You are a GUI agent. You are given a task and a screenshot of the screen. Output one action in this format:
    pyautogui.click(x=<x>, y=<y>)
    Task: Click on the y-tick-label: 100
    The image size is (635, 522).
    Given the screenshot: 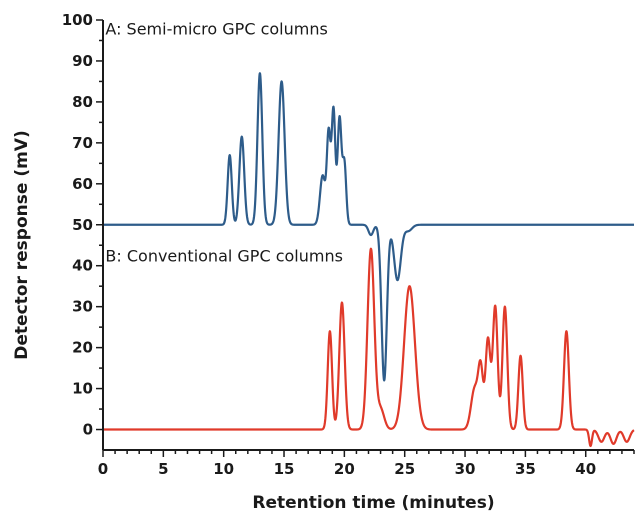 What is the action you would take?
    pyautogui.click(x=77, y=20)
    